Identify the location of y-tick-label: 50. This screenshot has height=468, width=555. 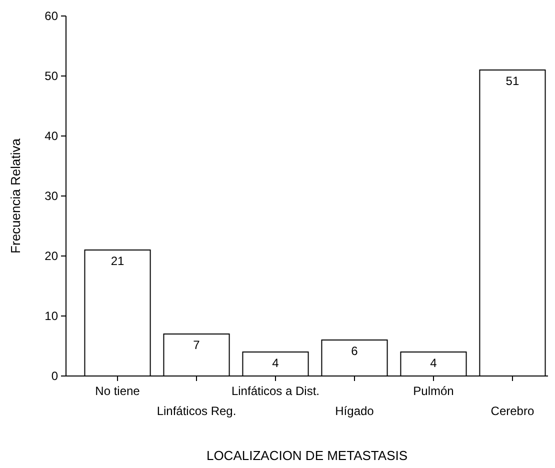
(51, 76).